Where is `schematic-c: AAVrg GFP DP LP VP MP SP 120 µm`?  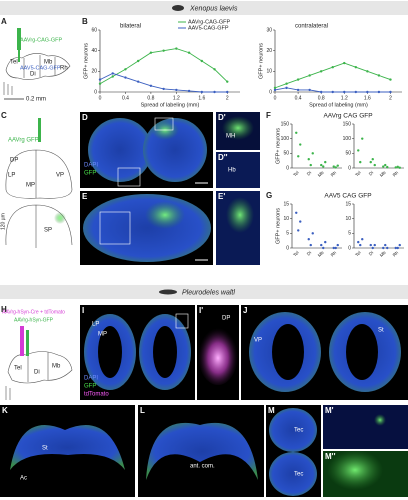
schematic-c: AAVrg GFP DP LP VP MP SP 120 µm is located at coordinates (36, 183).